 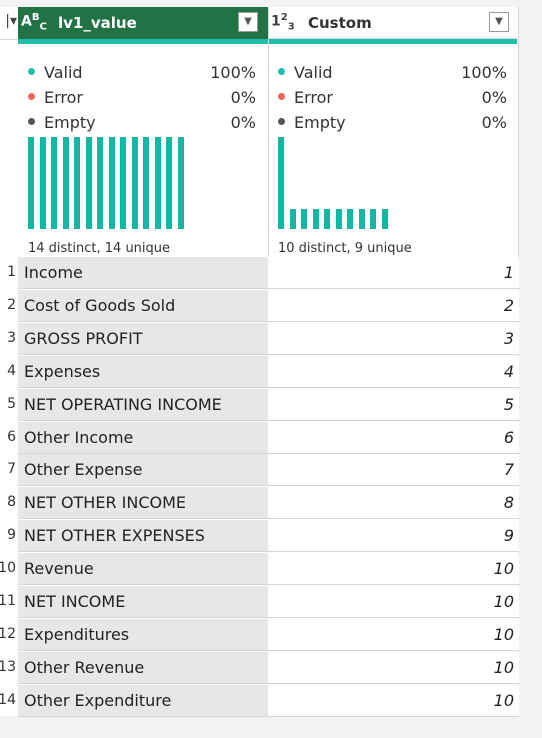 What do you see at coordinates (11, 304) in the screenshot?
I see `row-number-label: 2` at bounding box center [11, 304].